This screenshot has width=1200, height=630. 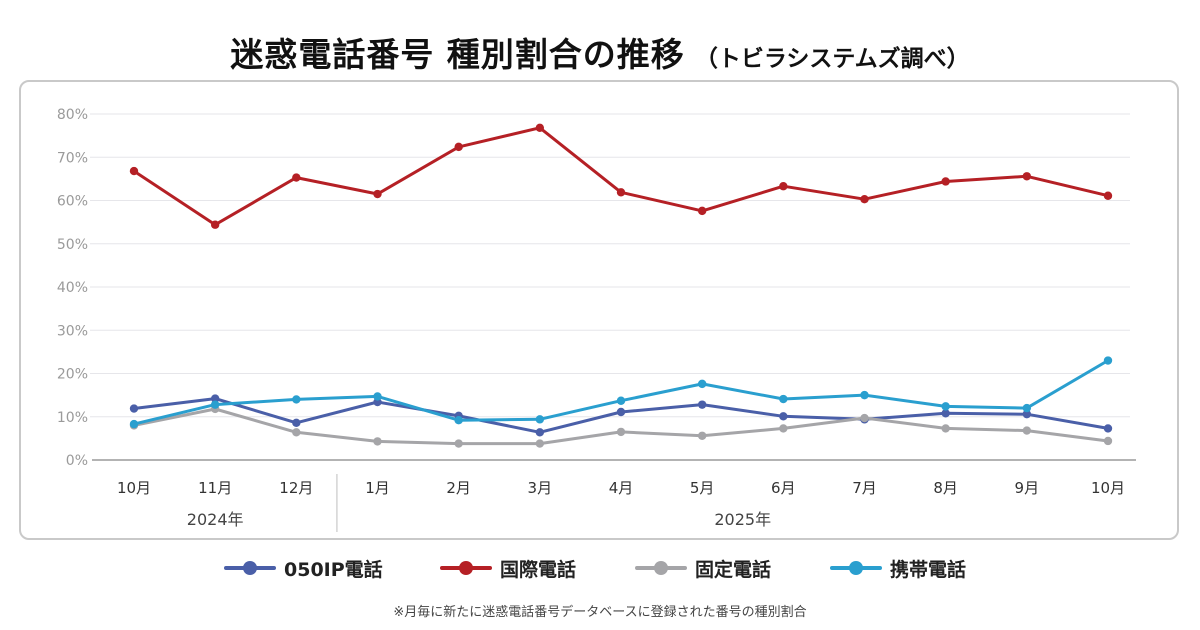 What do you see at coordinates (134, 488) in the screenshot?
I see `x-tick-label-0: 10月` at bounding box center [134, 488].